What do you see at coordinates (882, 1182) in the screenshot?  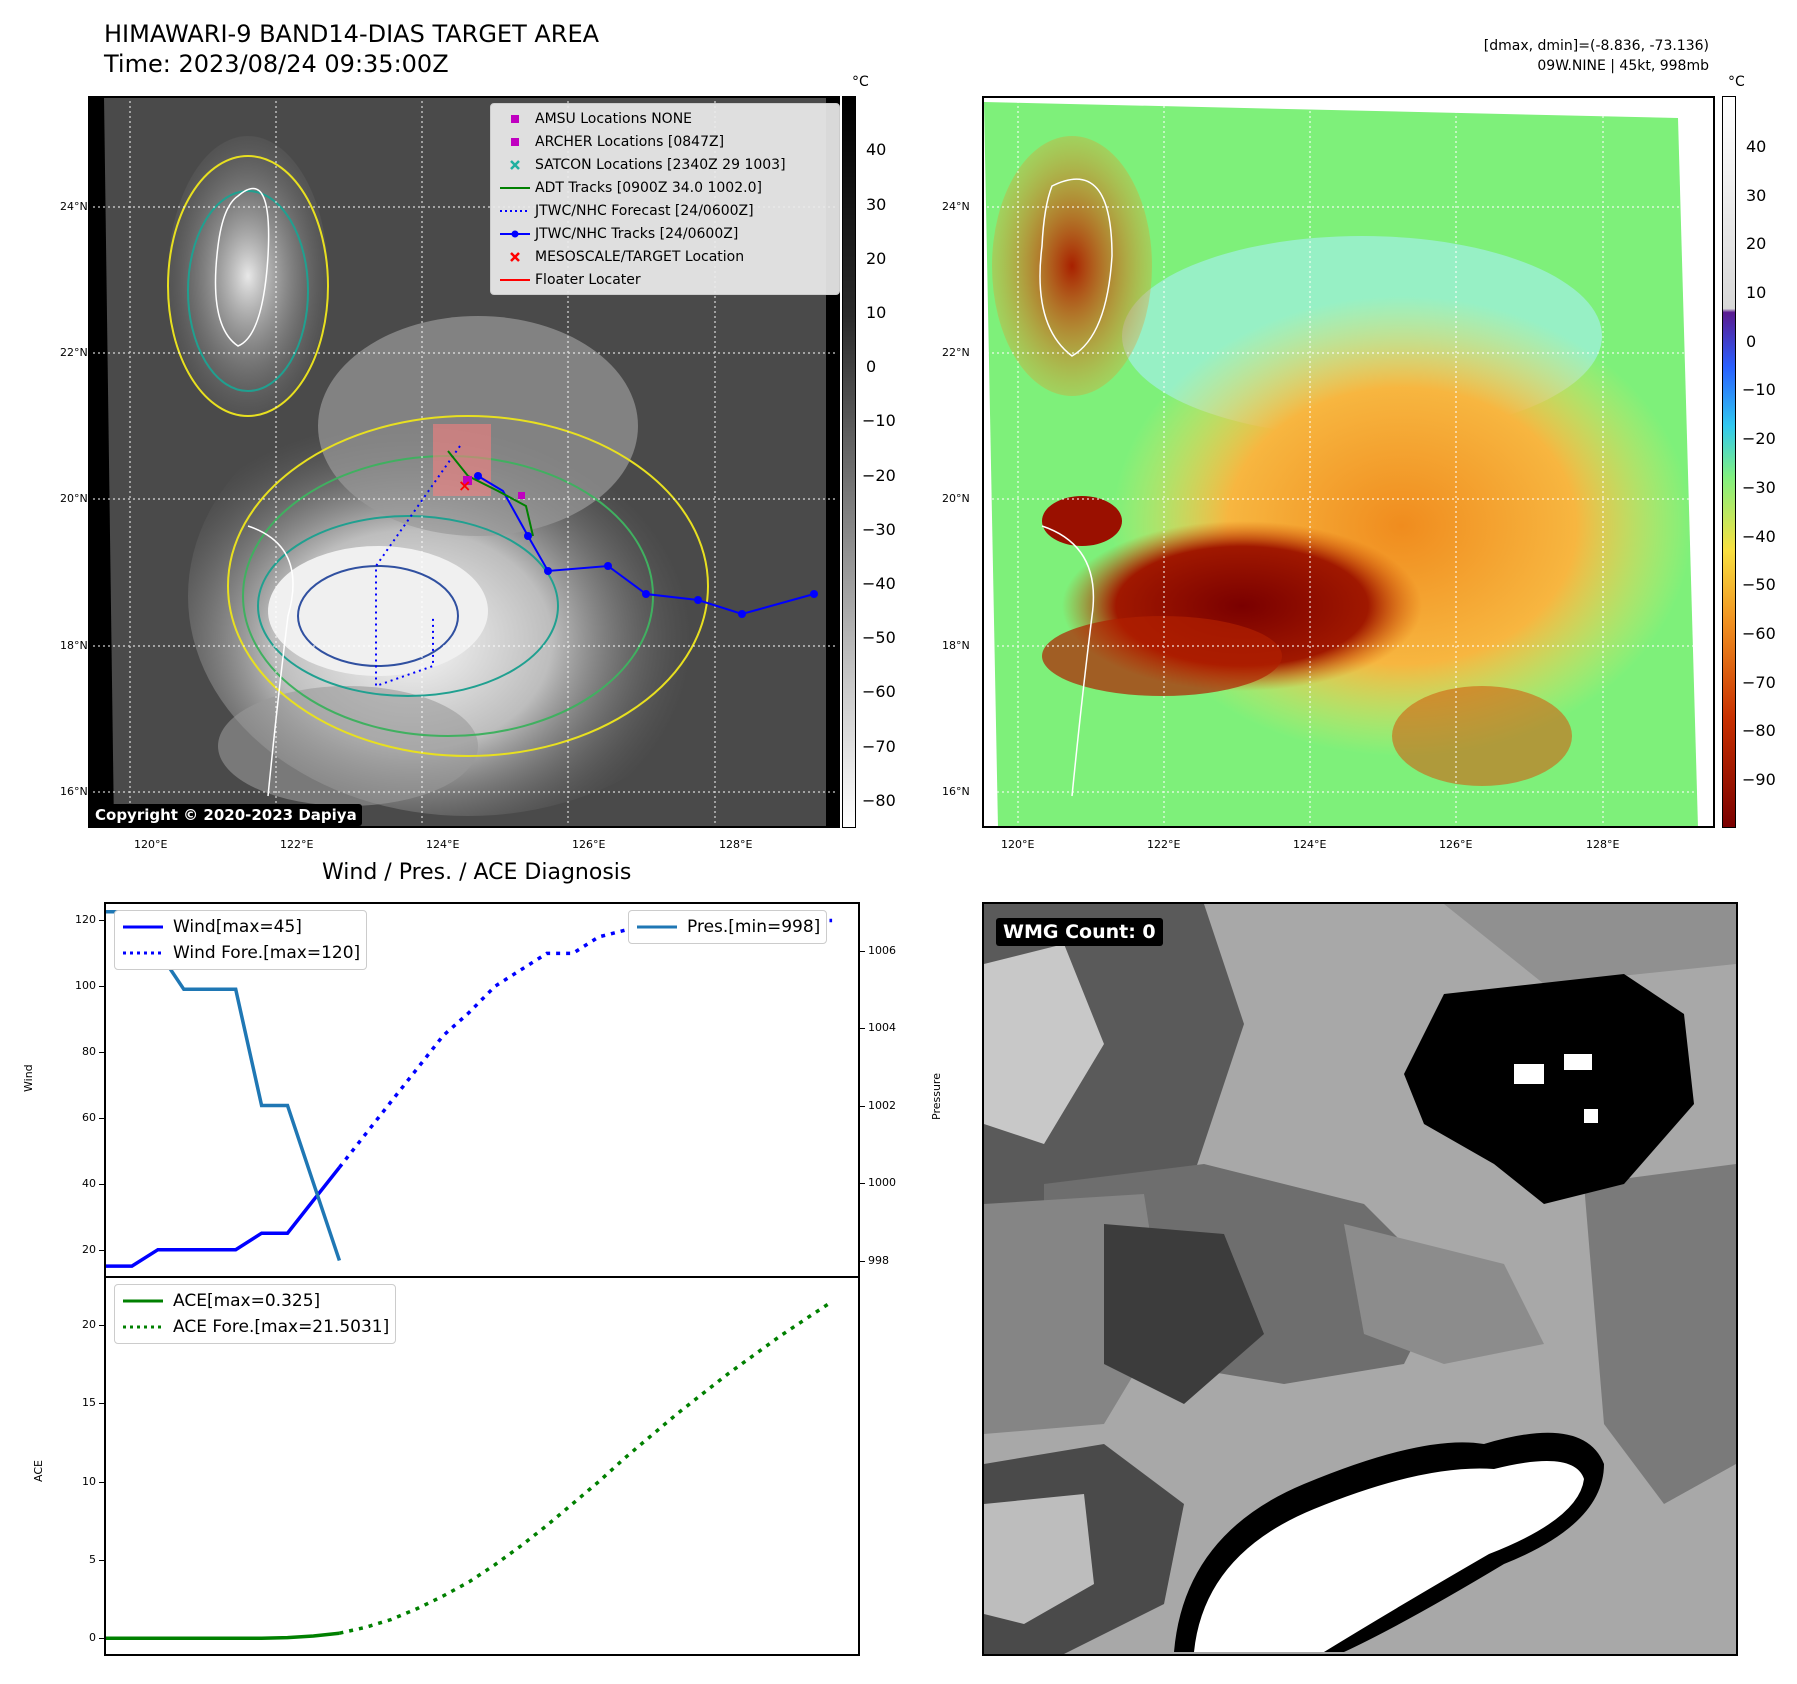 I see `y-tick-label: 1000` at bounding box center [882, 1182].